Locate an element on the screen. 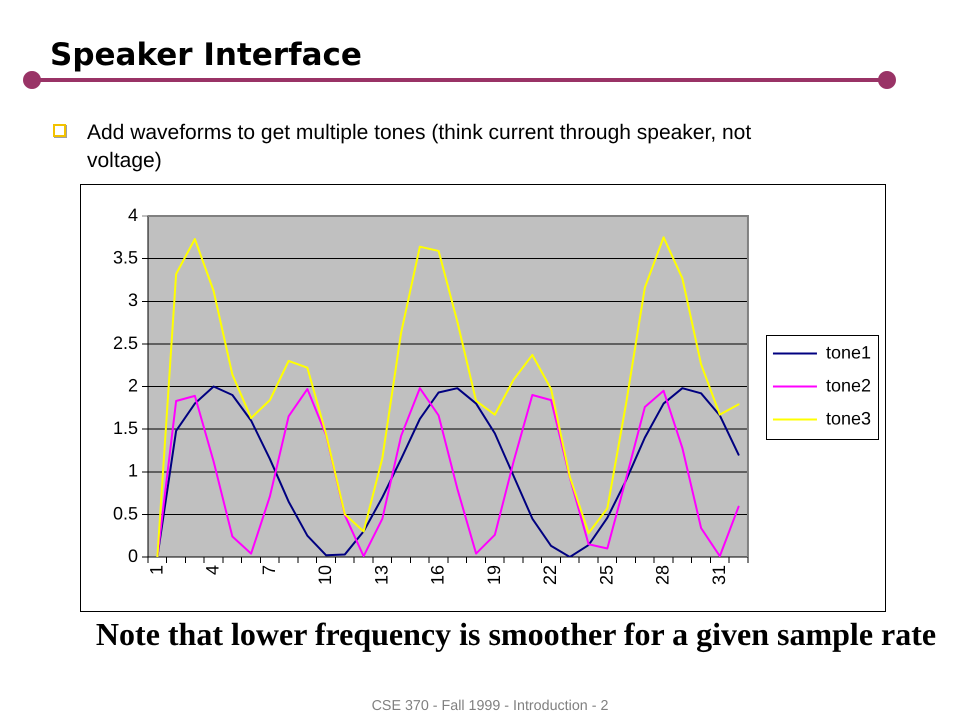  y-tick-label: 3 is located at coordinates (133, 300).